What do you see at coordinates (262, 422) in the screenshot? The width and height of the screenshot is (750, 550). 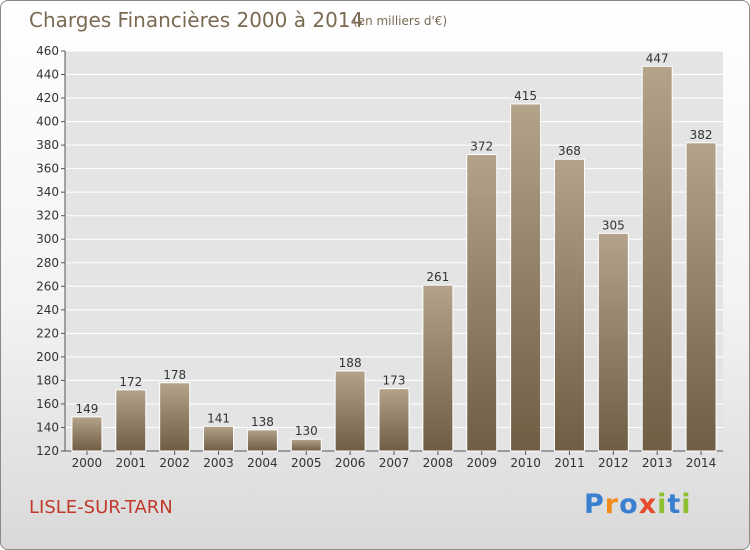 I see `data-label: 138` at bounding box center [262, 422].